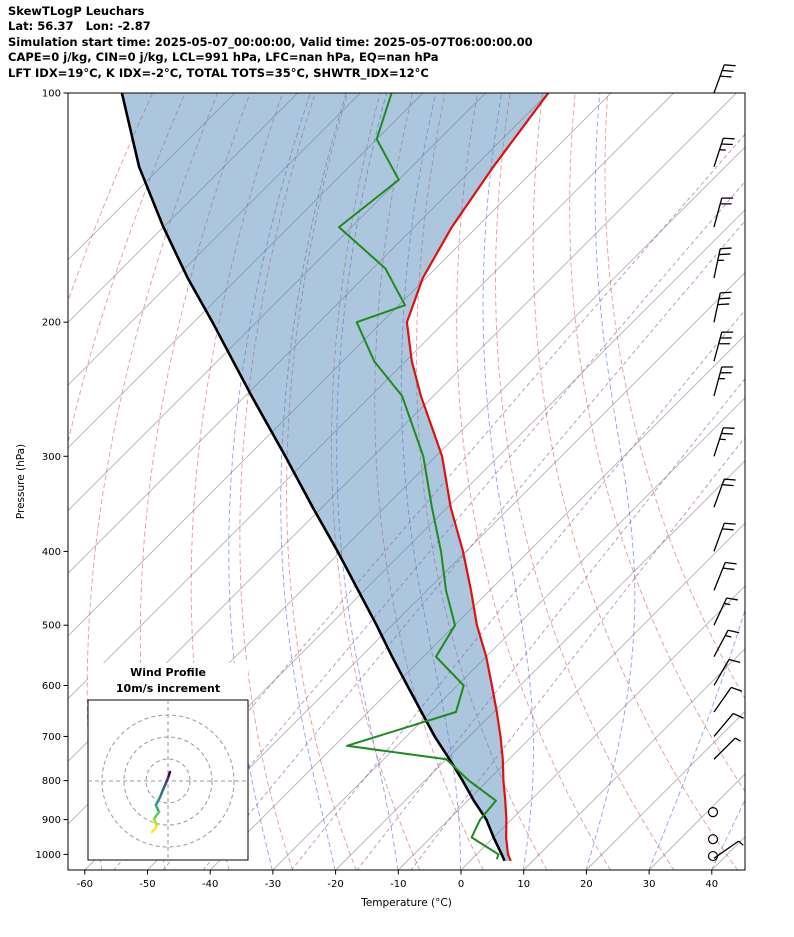 This screenshot has height=937, width=794. What do you see at coordinates (406, 903) in the screenshot?
I see `temperature-axis-title: Temperature (°C)` at bounding box center [406, 903].